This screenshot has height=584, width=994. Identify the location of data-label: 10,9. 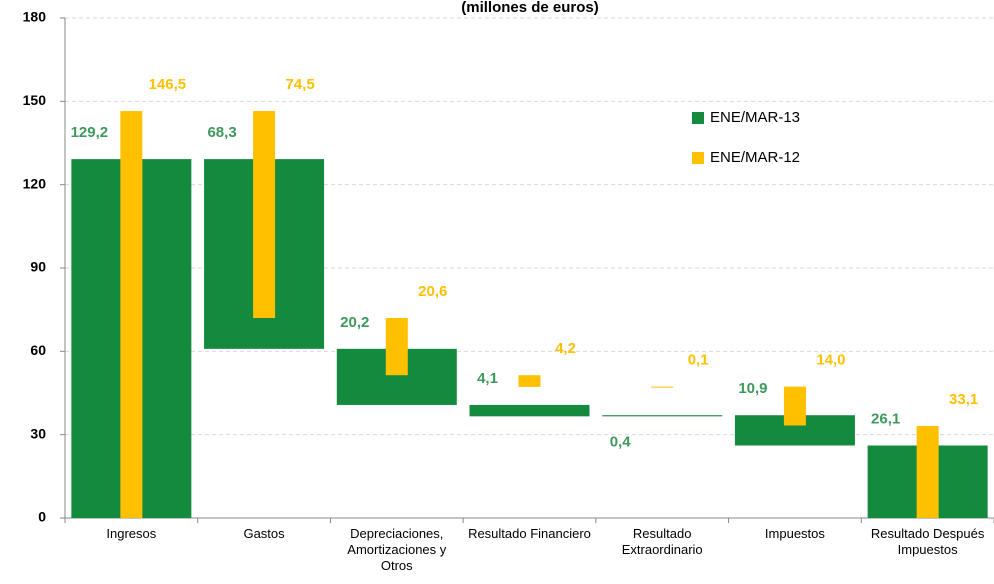
(752, 388).